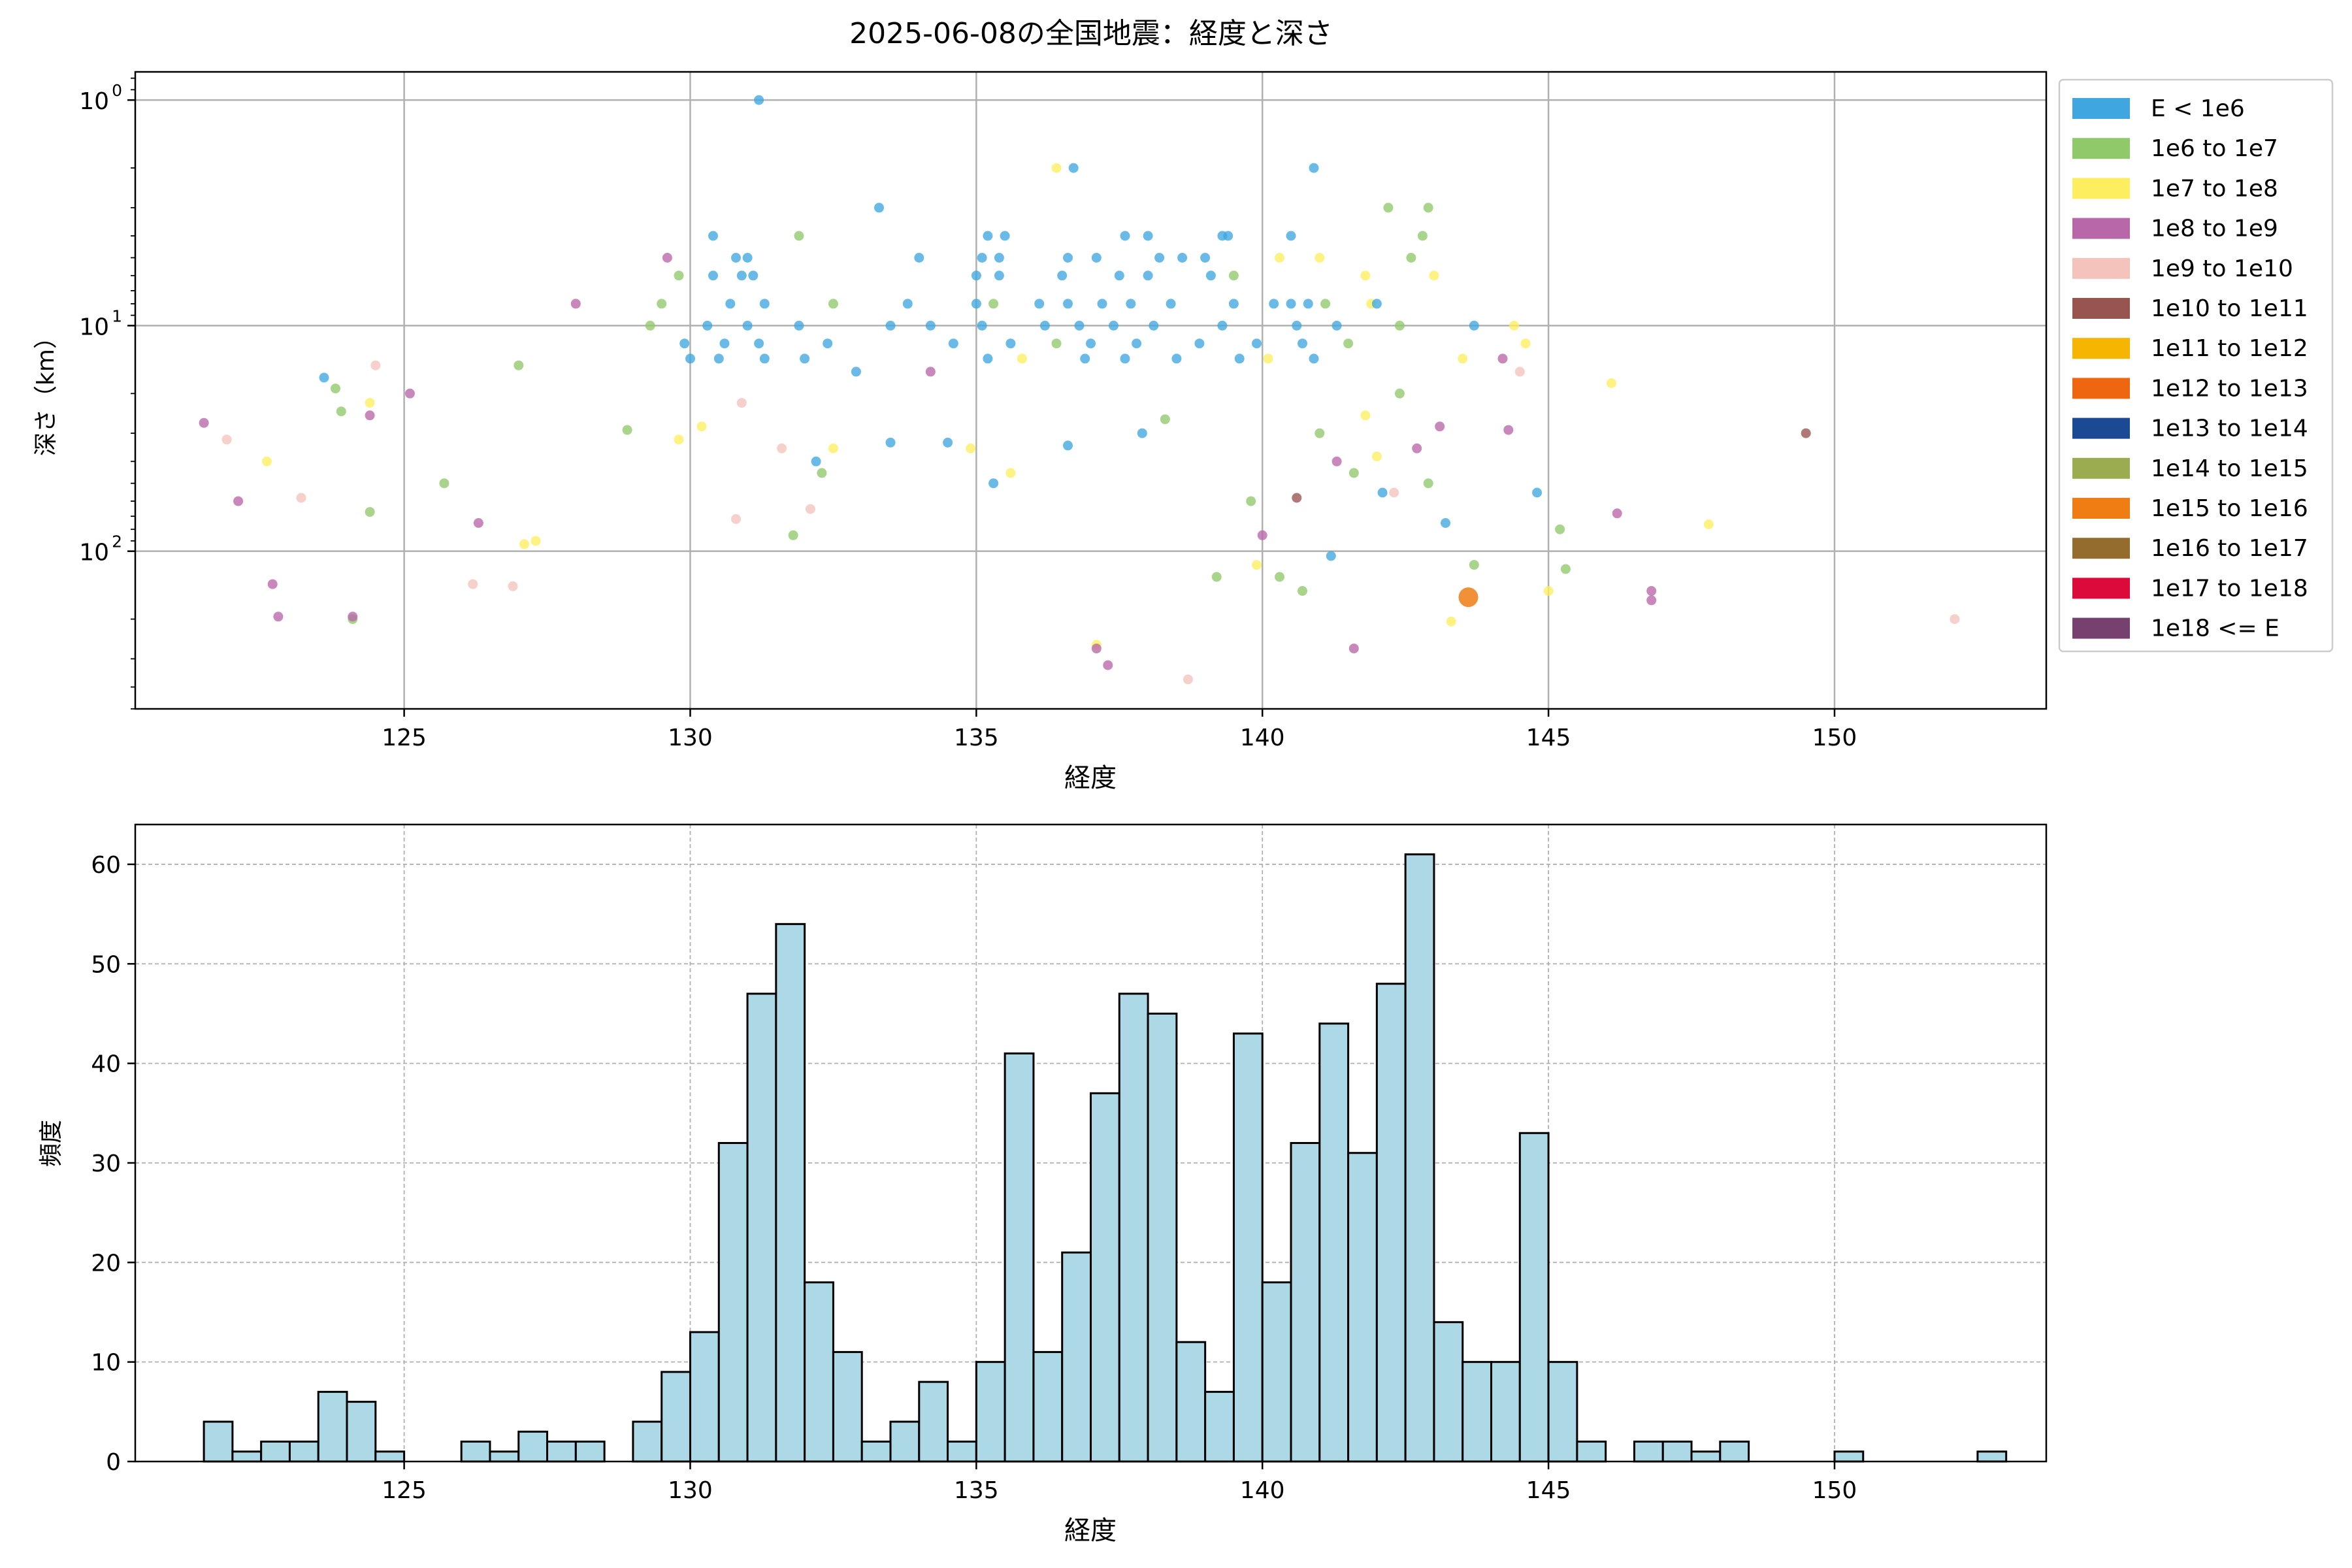 Image resolution: width=2352 pixels, height=1568 pixels. What do you see at coordinates (117, 90) in the screenshot?
I see `scatter-y-tick-exponent: 0` at bounding box center [117, 90].